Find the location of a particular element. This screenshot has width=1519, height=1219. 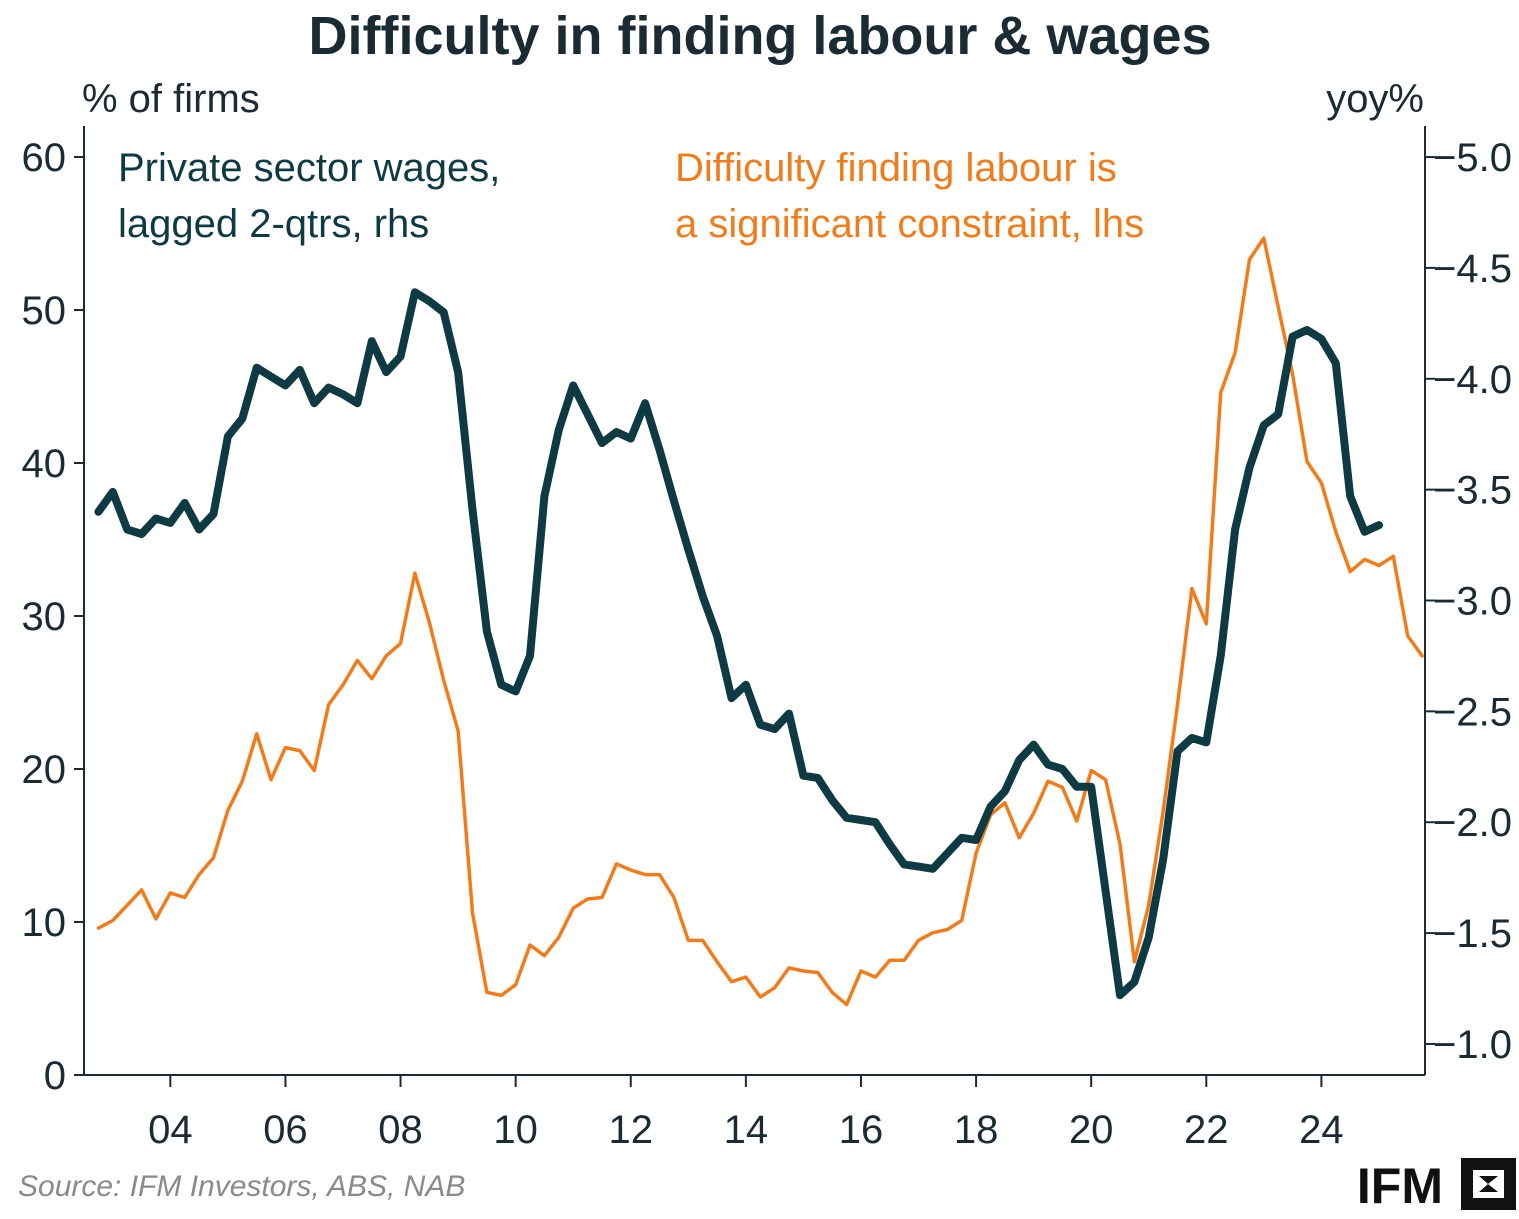

right-tick-label: −2.5 is located at coordinates (1472, 712).